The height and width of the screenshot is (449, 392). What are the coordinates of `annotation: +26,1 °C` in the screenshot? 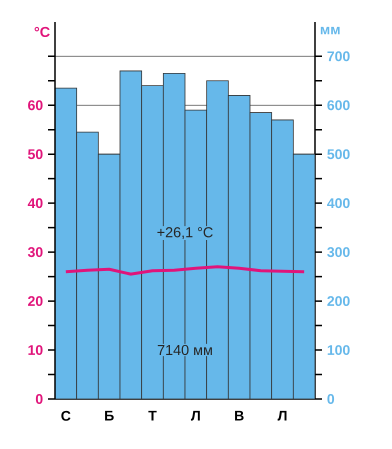 It's located at (185, 233).